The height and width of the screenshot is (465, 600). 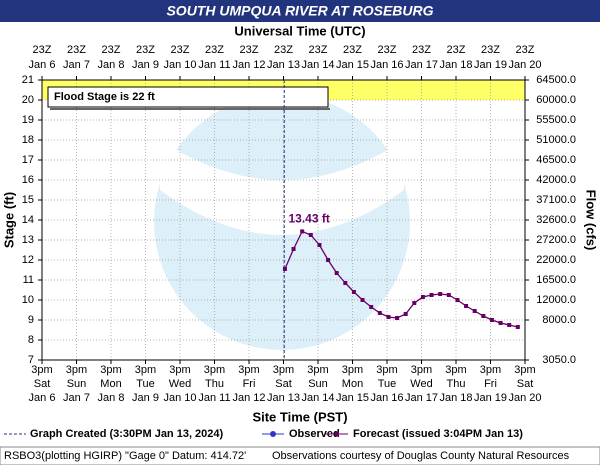 I want to click on x-tick-date: Jan 10, so click(x=179, y=398).